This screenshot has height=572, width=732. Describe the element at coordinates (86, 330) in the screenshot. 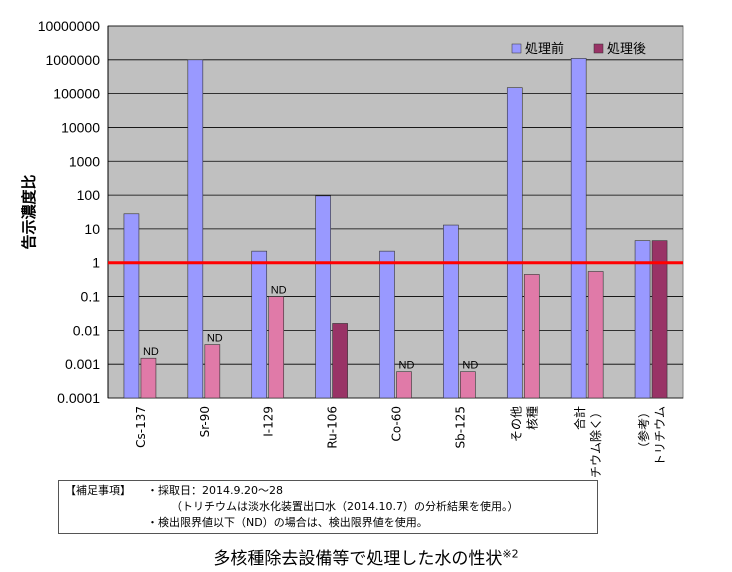

I see `y-tick-label: 0.01` at that location.